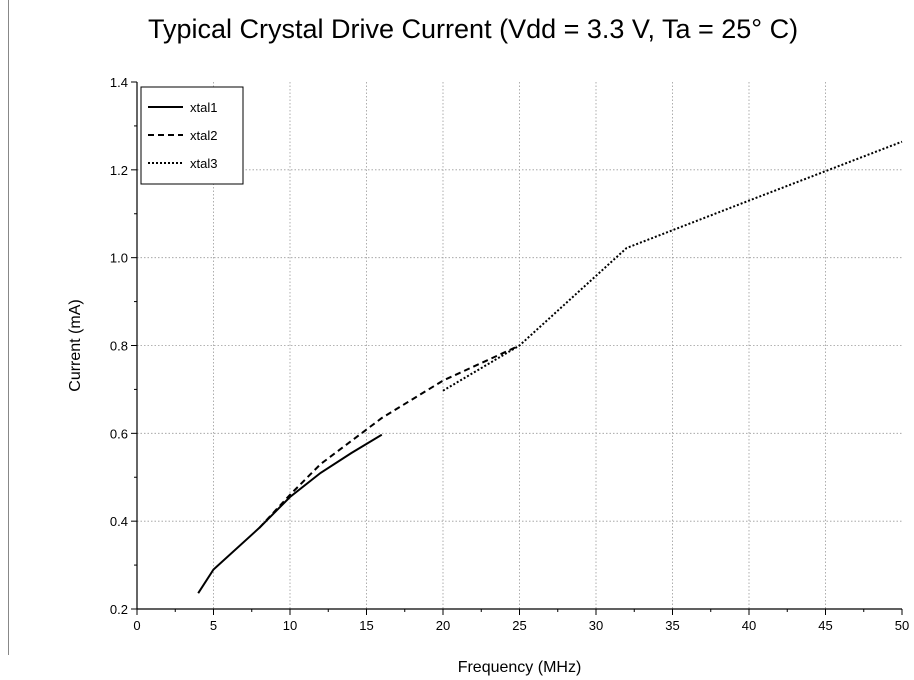  Describe the element at coordinates (119, 433) in the screenshot. I see `y-tick-label: 0.6` at that location.